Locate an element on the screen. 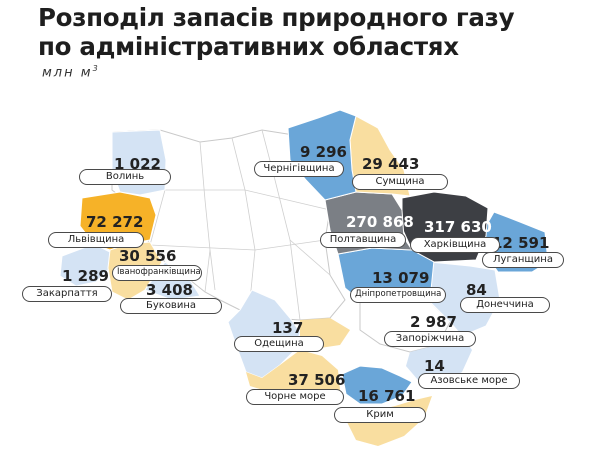  unit-label: млн м3 is located at coordinates (70, 72).